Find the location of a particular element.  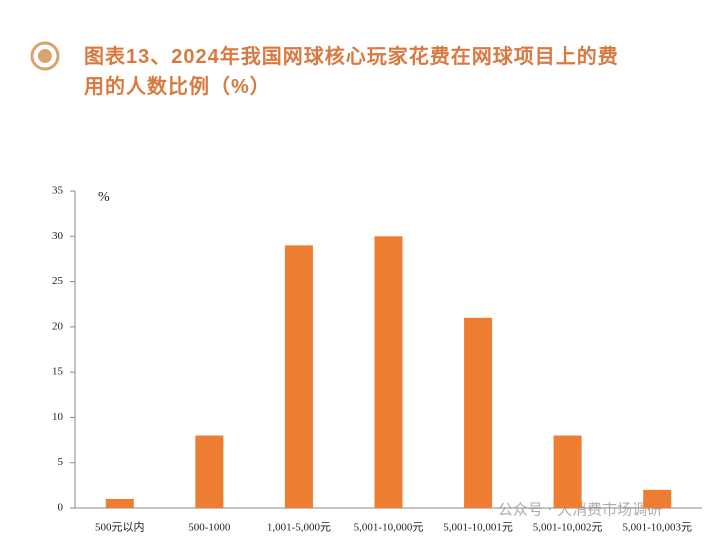

y-tick-label: 25 is located at coordinates (58, 281).